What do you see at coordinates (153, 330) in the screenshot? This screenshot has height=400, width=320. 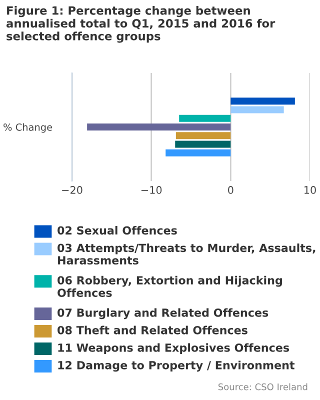 I see `legend-label: 08 Theft and Related Offences` at bounding box center [153, 330].